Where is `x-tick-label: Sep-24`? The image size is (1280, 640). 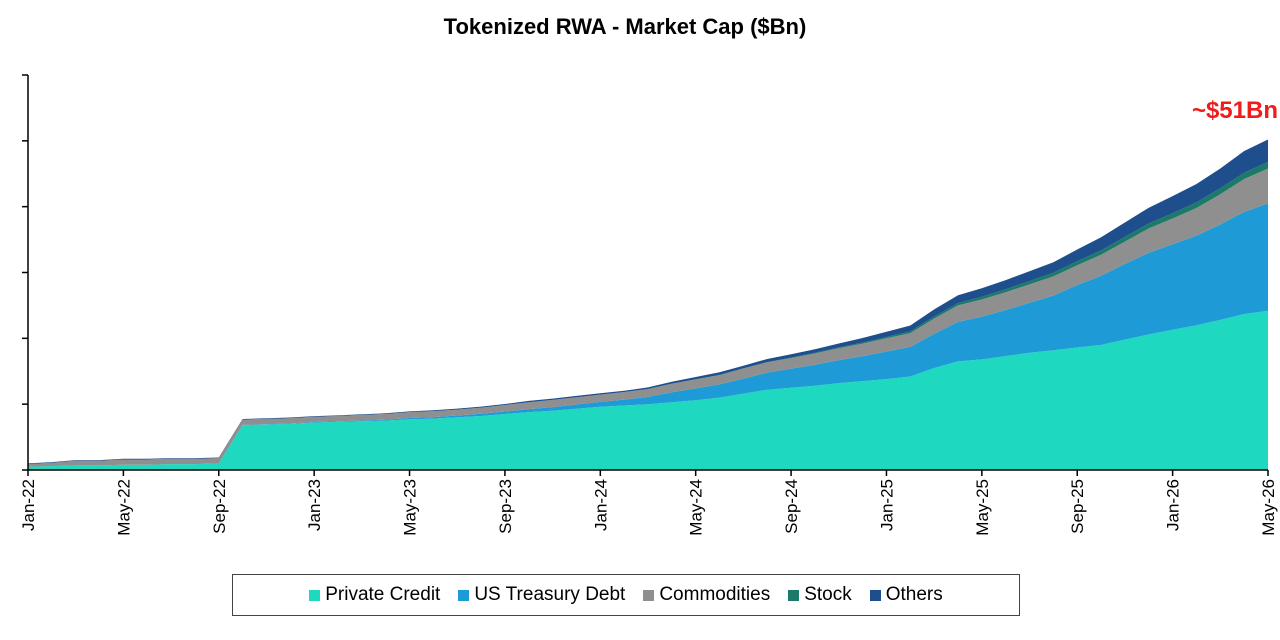 x-tick-label: Sep-24 is located at coordinates (791, 506).